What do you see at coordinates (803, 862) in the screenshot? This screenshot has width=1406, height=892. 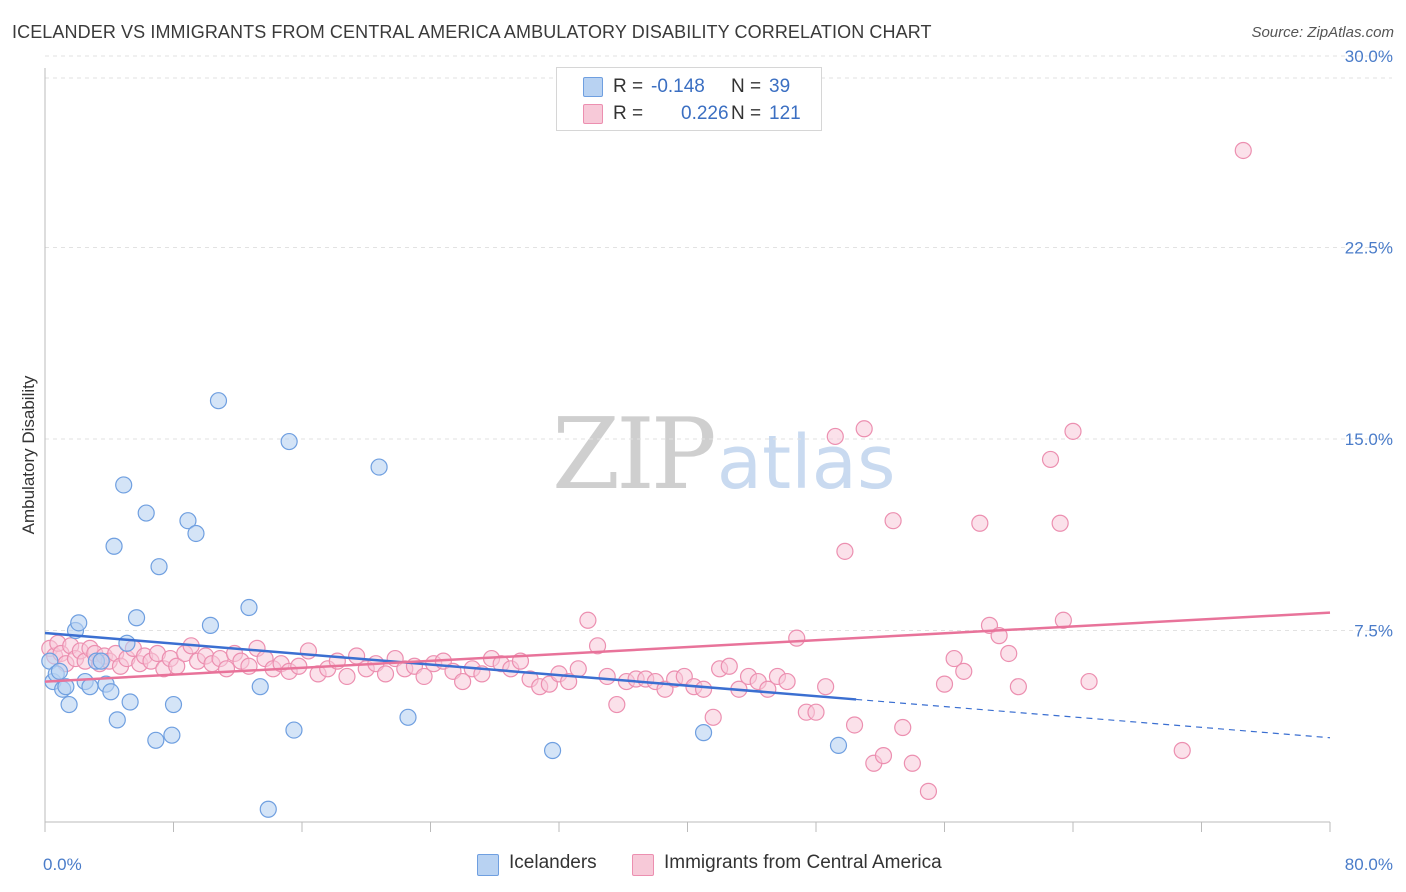 I see `legend-label-immigrants: Immigrants from Central America` at bounding box center [803, 862].